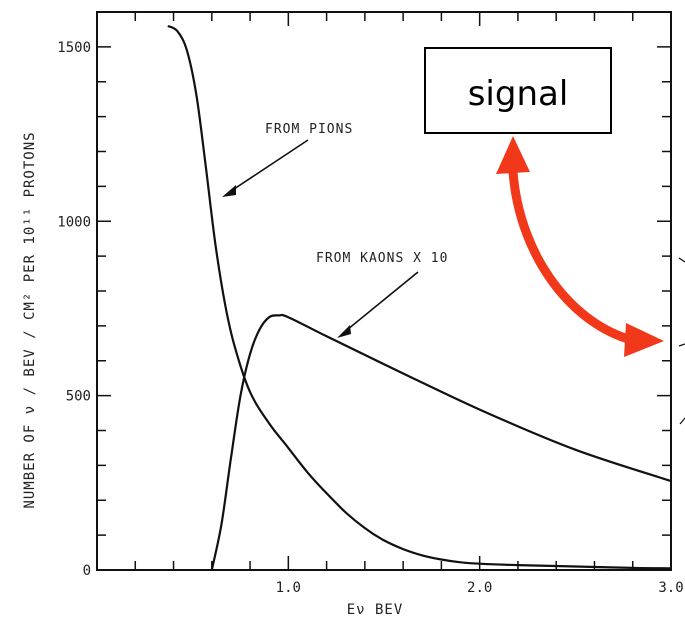 This screenshot has height=627, width=685. What do you see at coordinates (288, 588) in the screenshot?
I see `x-tick-label: 1.0` at bounding box center [288, 588].